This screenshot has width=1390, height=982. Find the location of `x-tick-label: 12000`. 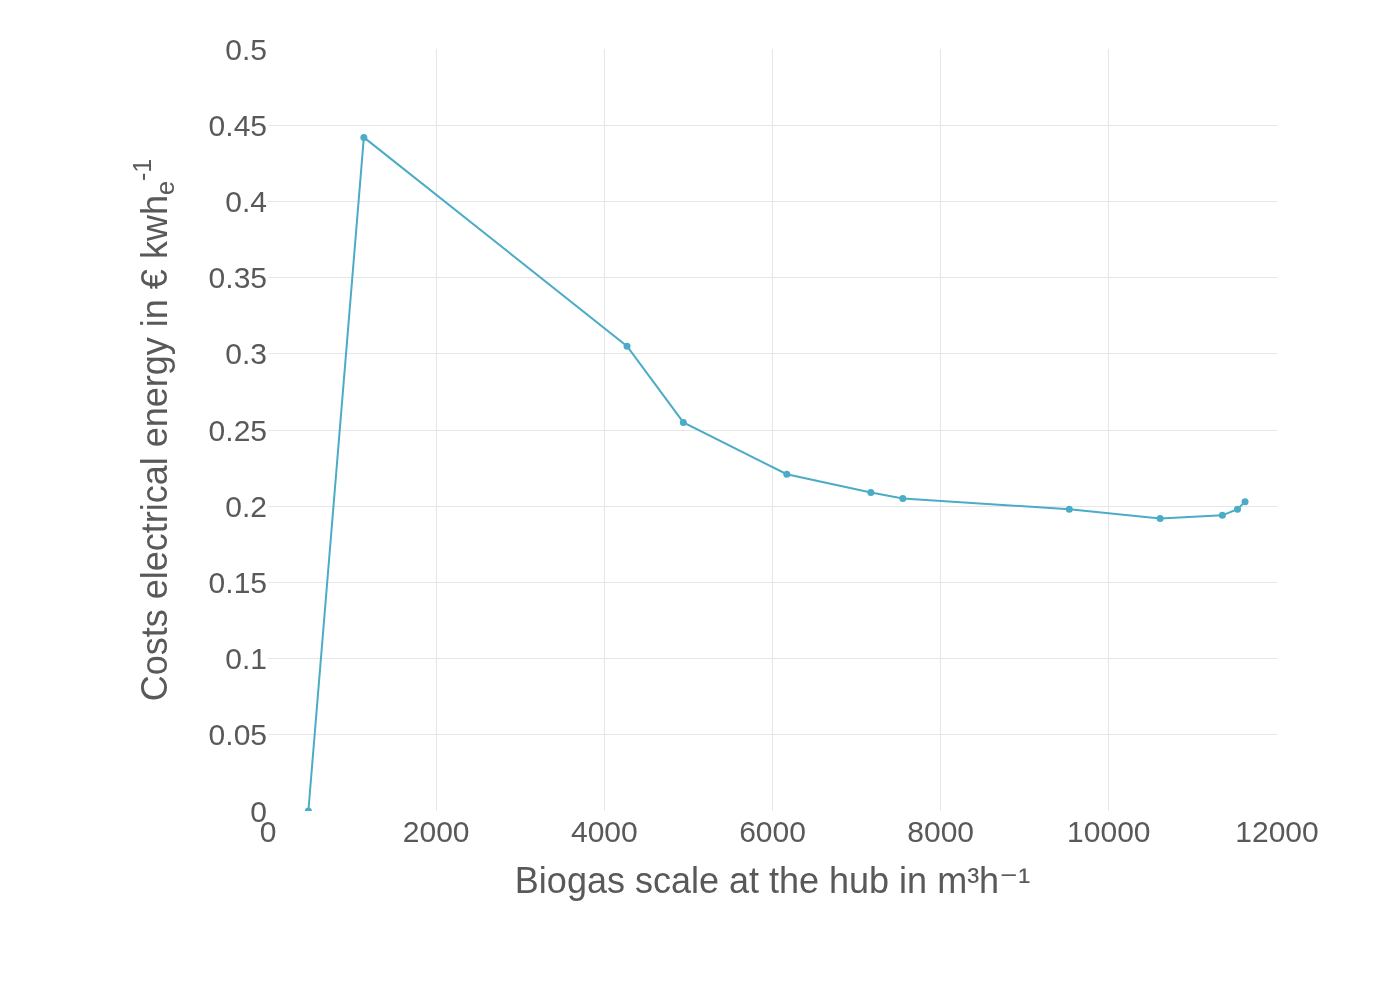

x-tick-label: 12000 is located at coordinates (1277, 831).